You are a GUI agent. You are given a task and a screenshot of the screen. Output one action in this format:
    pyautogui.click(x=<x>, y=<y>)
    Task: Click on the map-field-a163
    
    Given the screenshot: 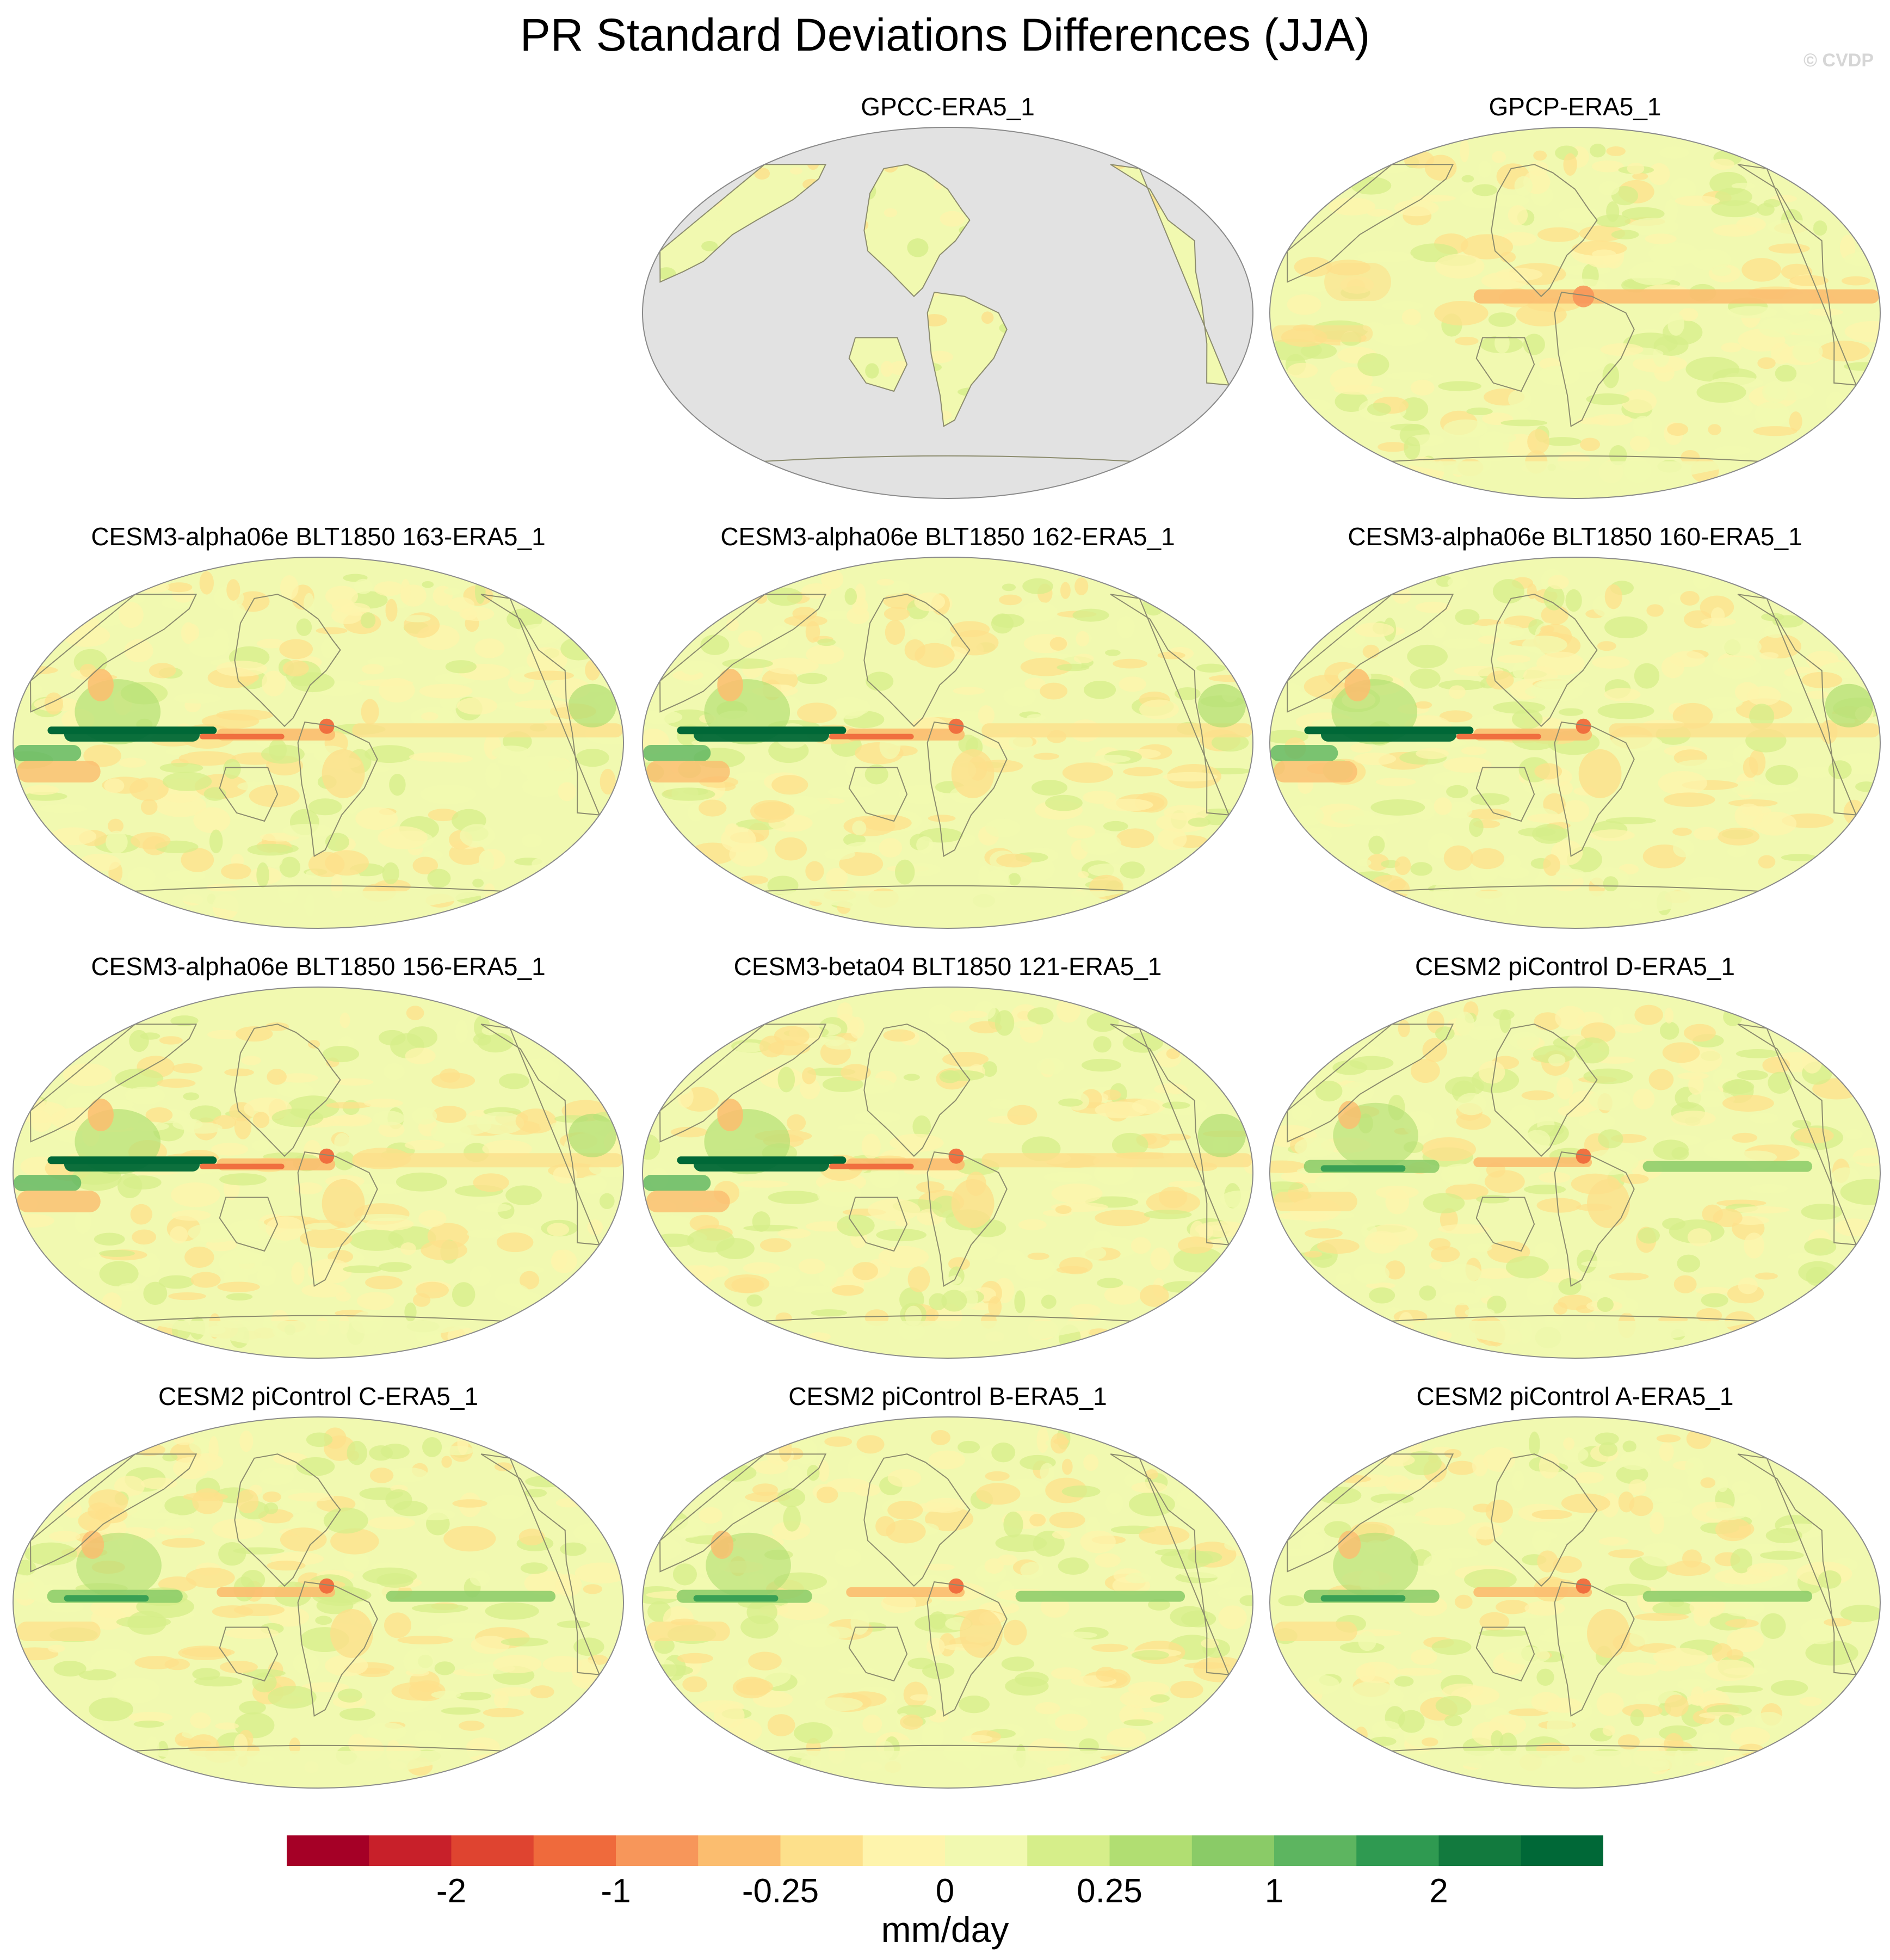 What is the action you would take?
    pyautogui.click(x=318, y=742)
    